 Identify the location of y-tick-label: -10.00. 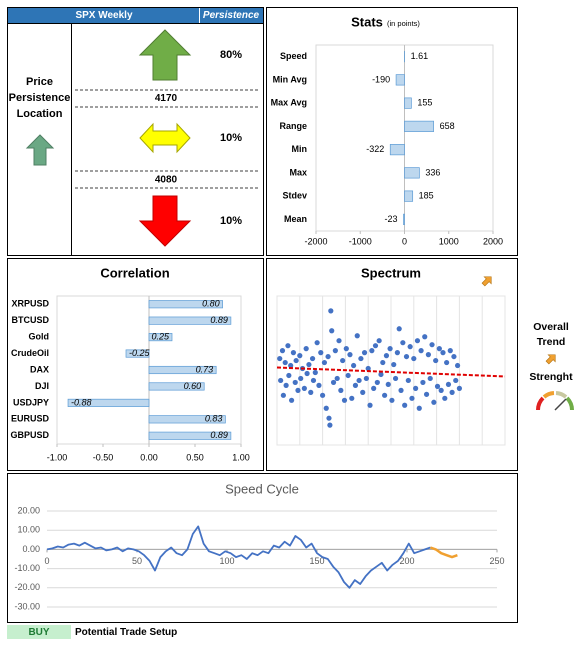
(27, 568).